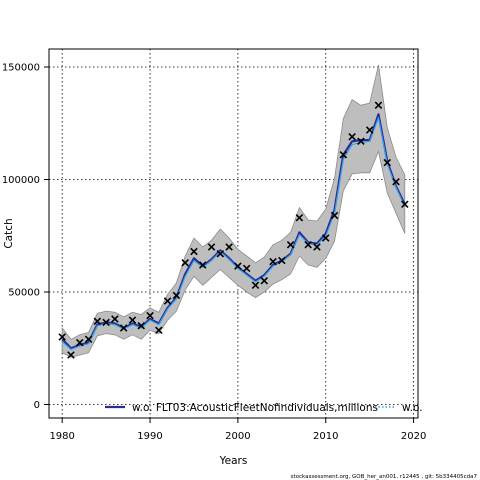  I want to click on y-tick-label: 0, so click(37, 405).